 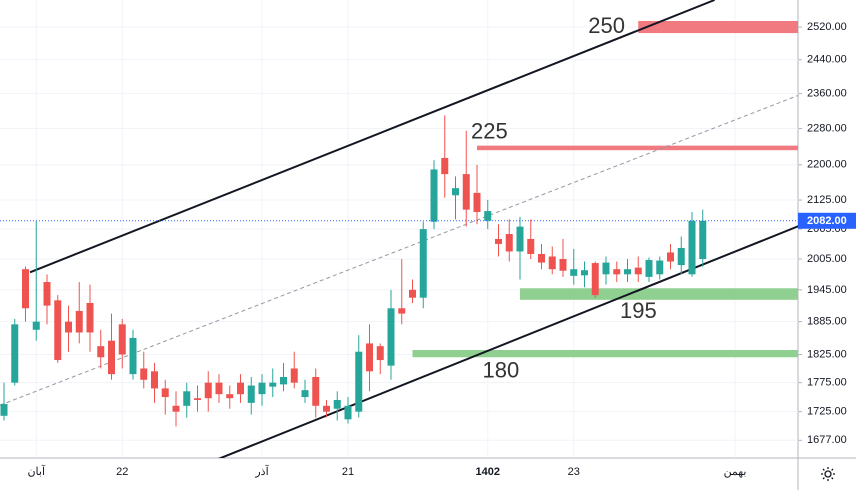 What do you see at coordinates (827, 259) in the screenshot?
I see `y-tick-label: 2005.00` at bounding box center [827, 259].